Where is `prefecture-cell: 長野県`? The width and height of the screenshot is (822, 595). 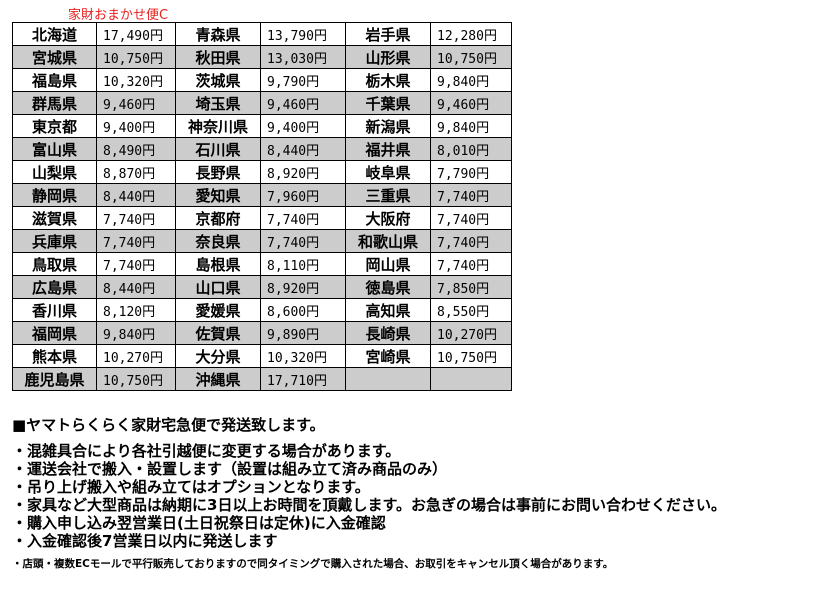
prefecture-cell: 長野県 is located at coordinates (218, 172).